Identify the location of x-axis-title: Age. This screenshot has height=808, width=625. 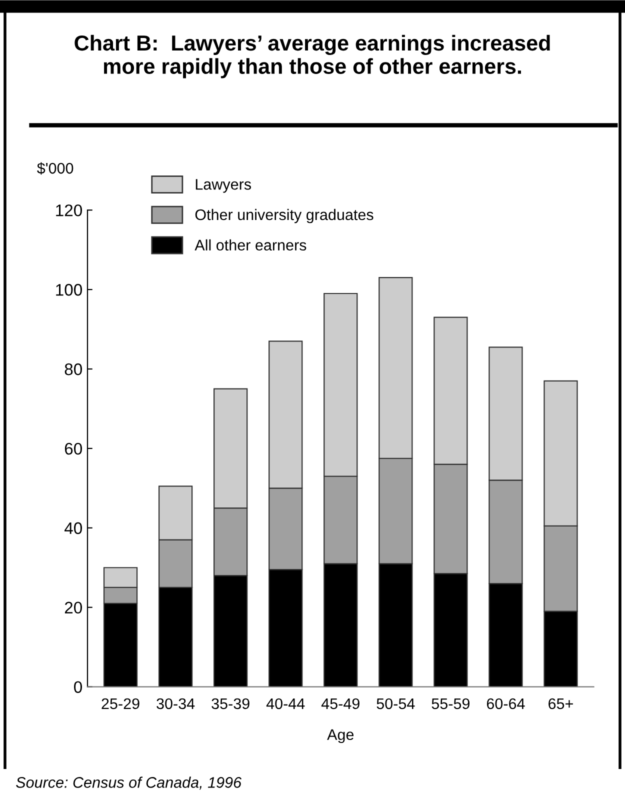
(340, 736).